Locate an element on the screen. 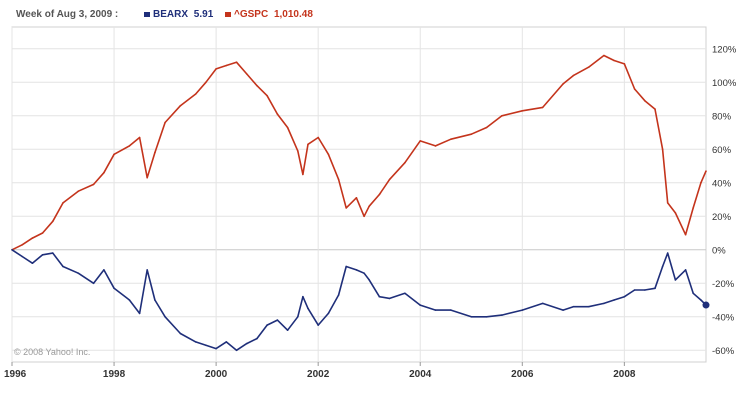 The height and width of the screenshot is (402, 748). legend-symbol-gspc: ^GSPC is located at coordinates (251, 14).